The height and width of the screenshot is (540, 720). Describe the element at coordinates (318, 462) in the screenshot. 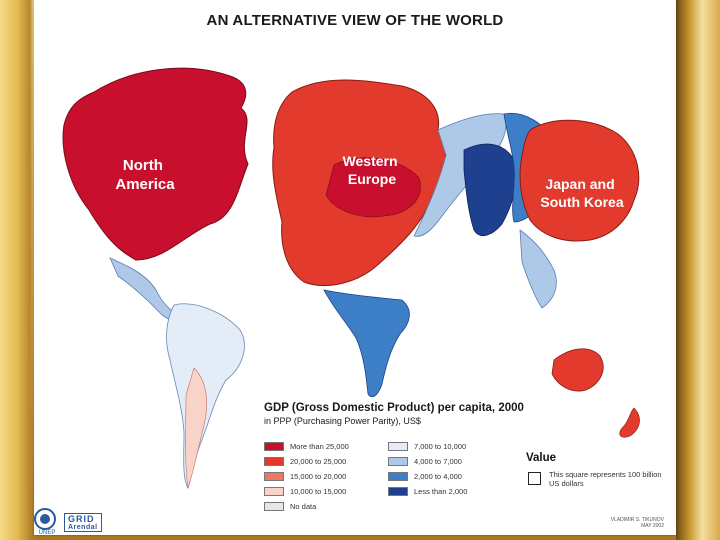

I see `legend-label: 20,000 to 25,000` at that location.